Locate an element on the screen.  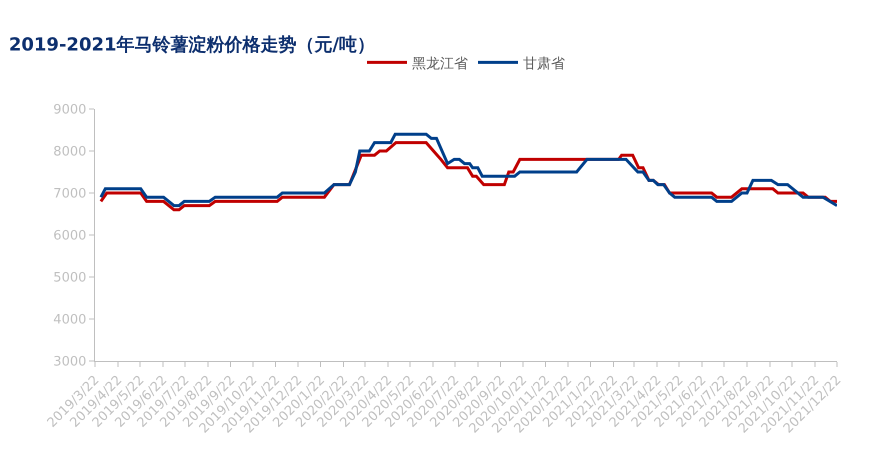
y-tick-label: 4000 is located at coordinates (69, 320).